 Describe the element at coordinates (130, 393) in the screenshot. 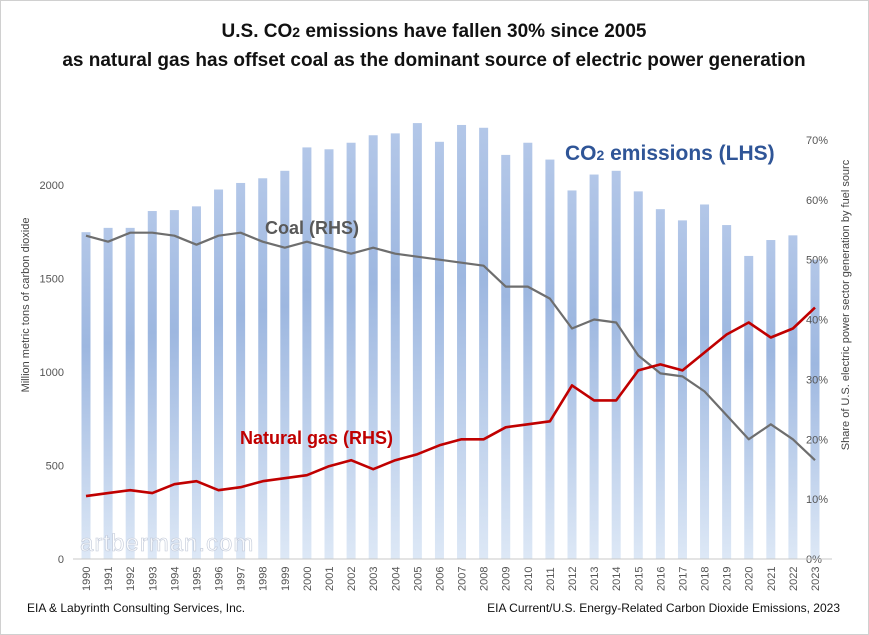

I see `bar-co2-1992` at that location.